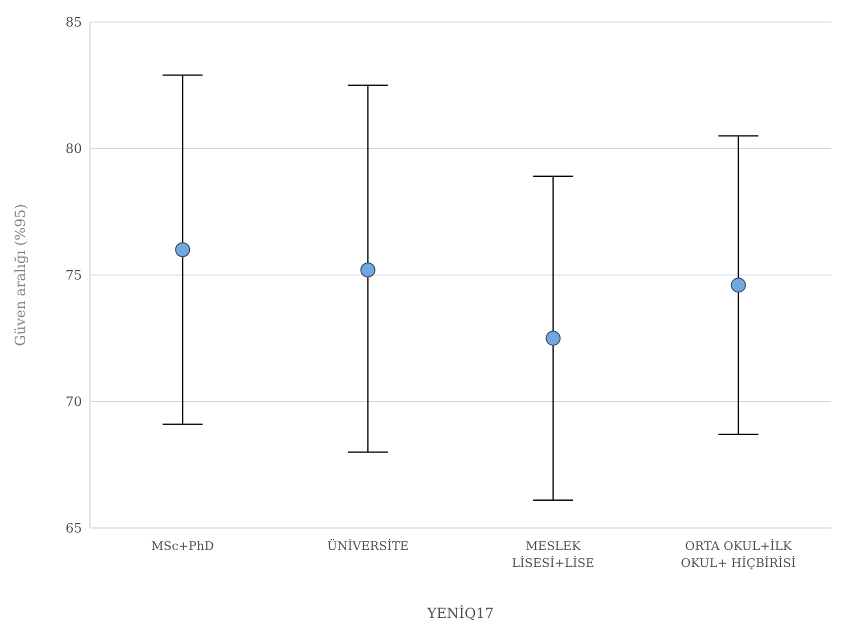  Describe the element at coordinates (460, 613) in the screenshot. I see `x-axis-title: YENİQ17` at that location.